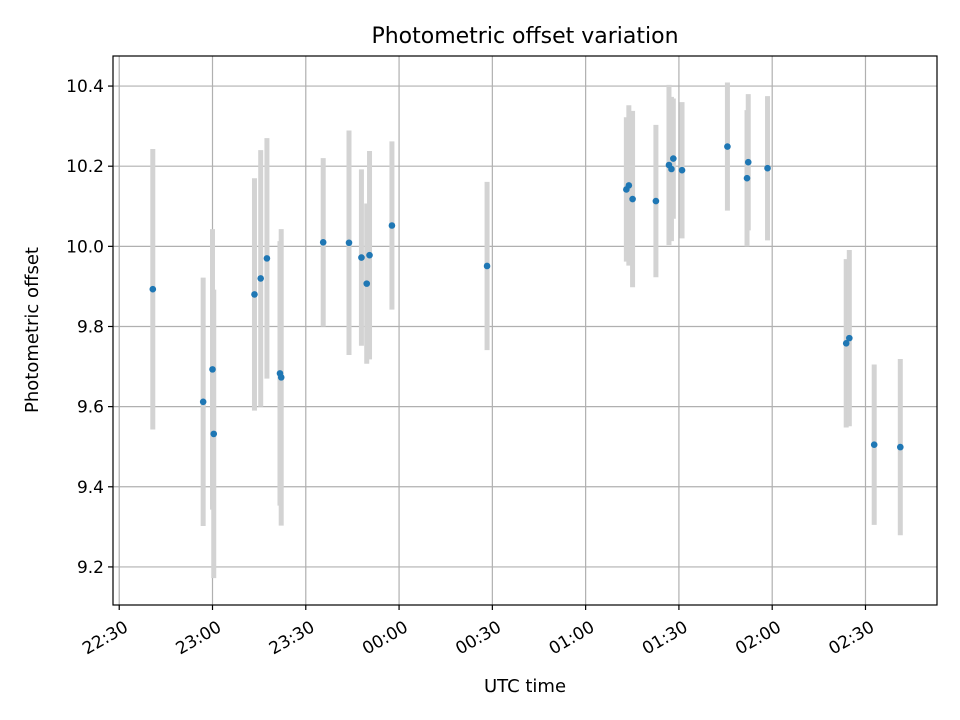 This screenshot has width=960, height=720. What do you see at coordinates (524, 36) in the screenshot?
I see `chart-title: Photometric offset variation` at bounding box center [524, 36].